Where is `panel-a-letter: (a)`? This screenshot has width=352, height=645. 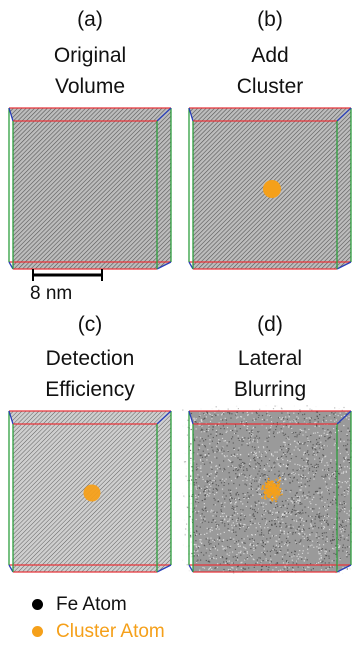
panel-a-letter: (a) is located at coordinates (90, 20).